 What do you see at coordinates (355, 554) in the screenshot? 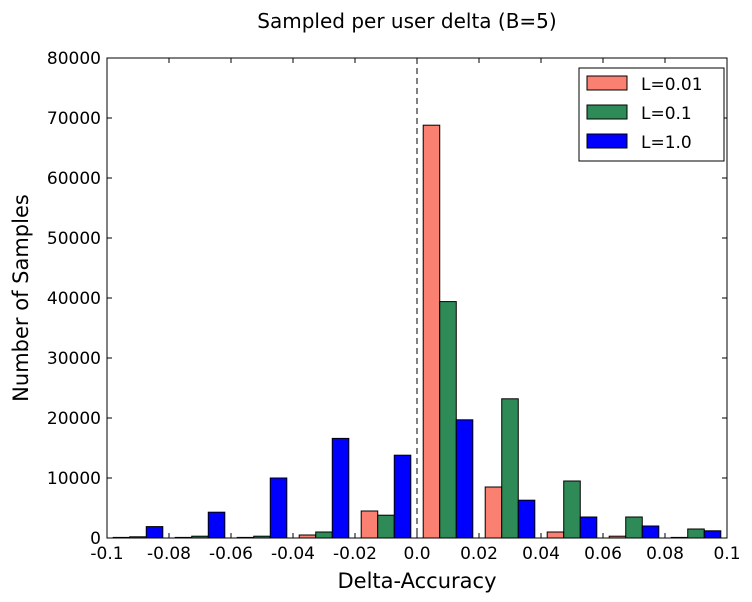
I see `x-tick-label: -0.02` at bounding box center [355, 554].